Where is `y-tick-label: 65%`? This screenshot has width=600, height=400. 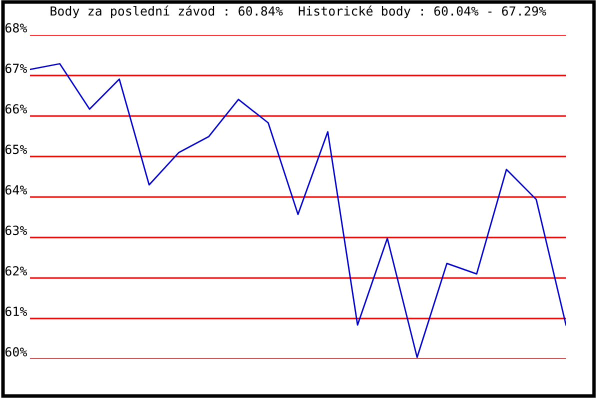
y-tick-label: 65% is located at coordinates (16, 149).